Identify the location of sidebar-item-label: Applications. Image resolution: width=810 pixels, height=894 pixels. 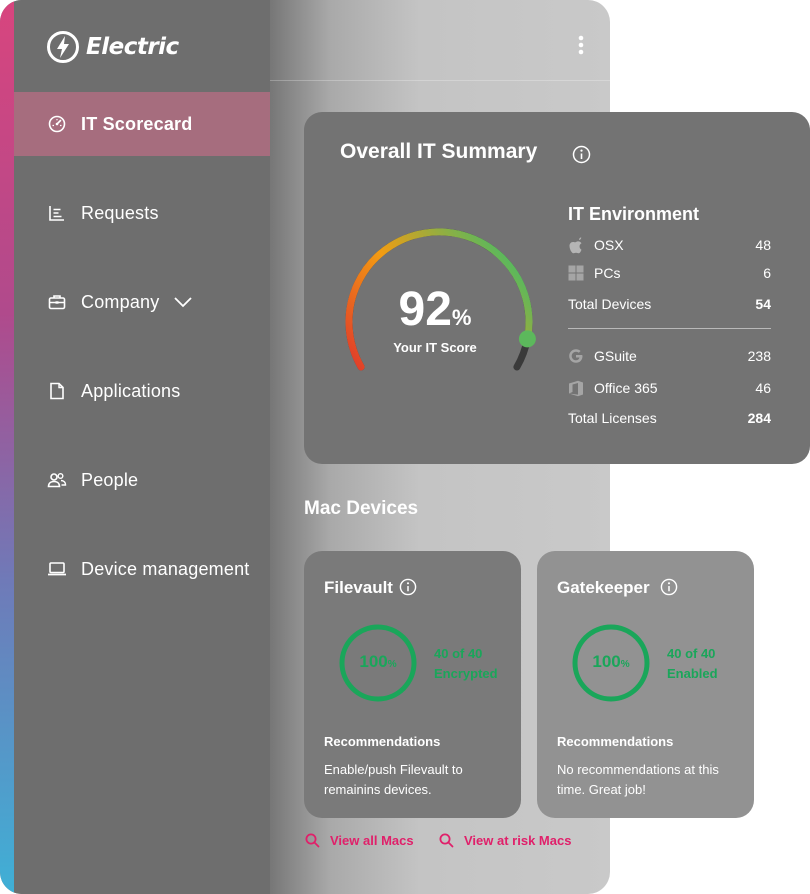
(131, 390).